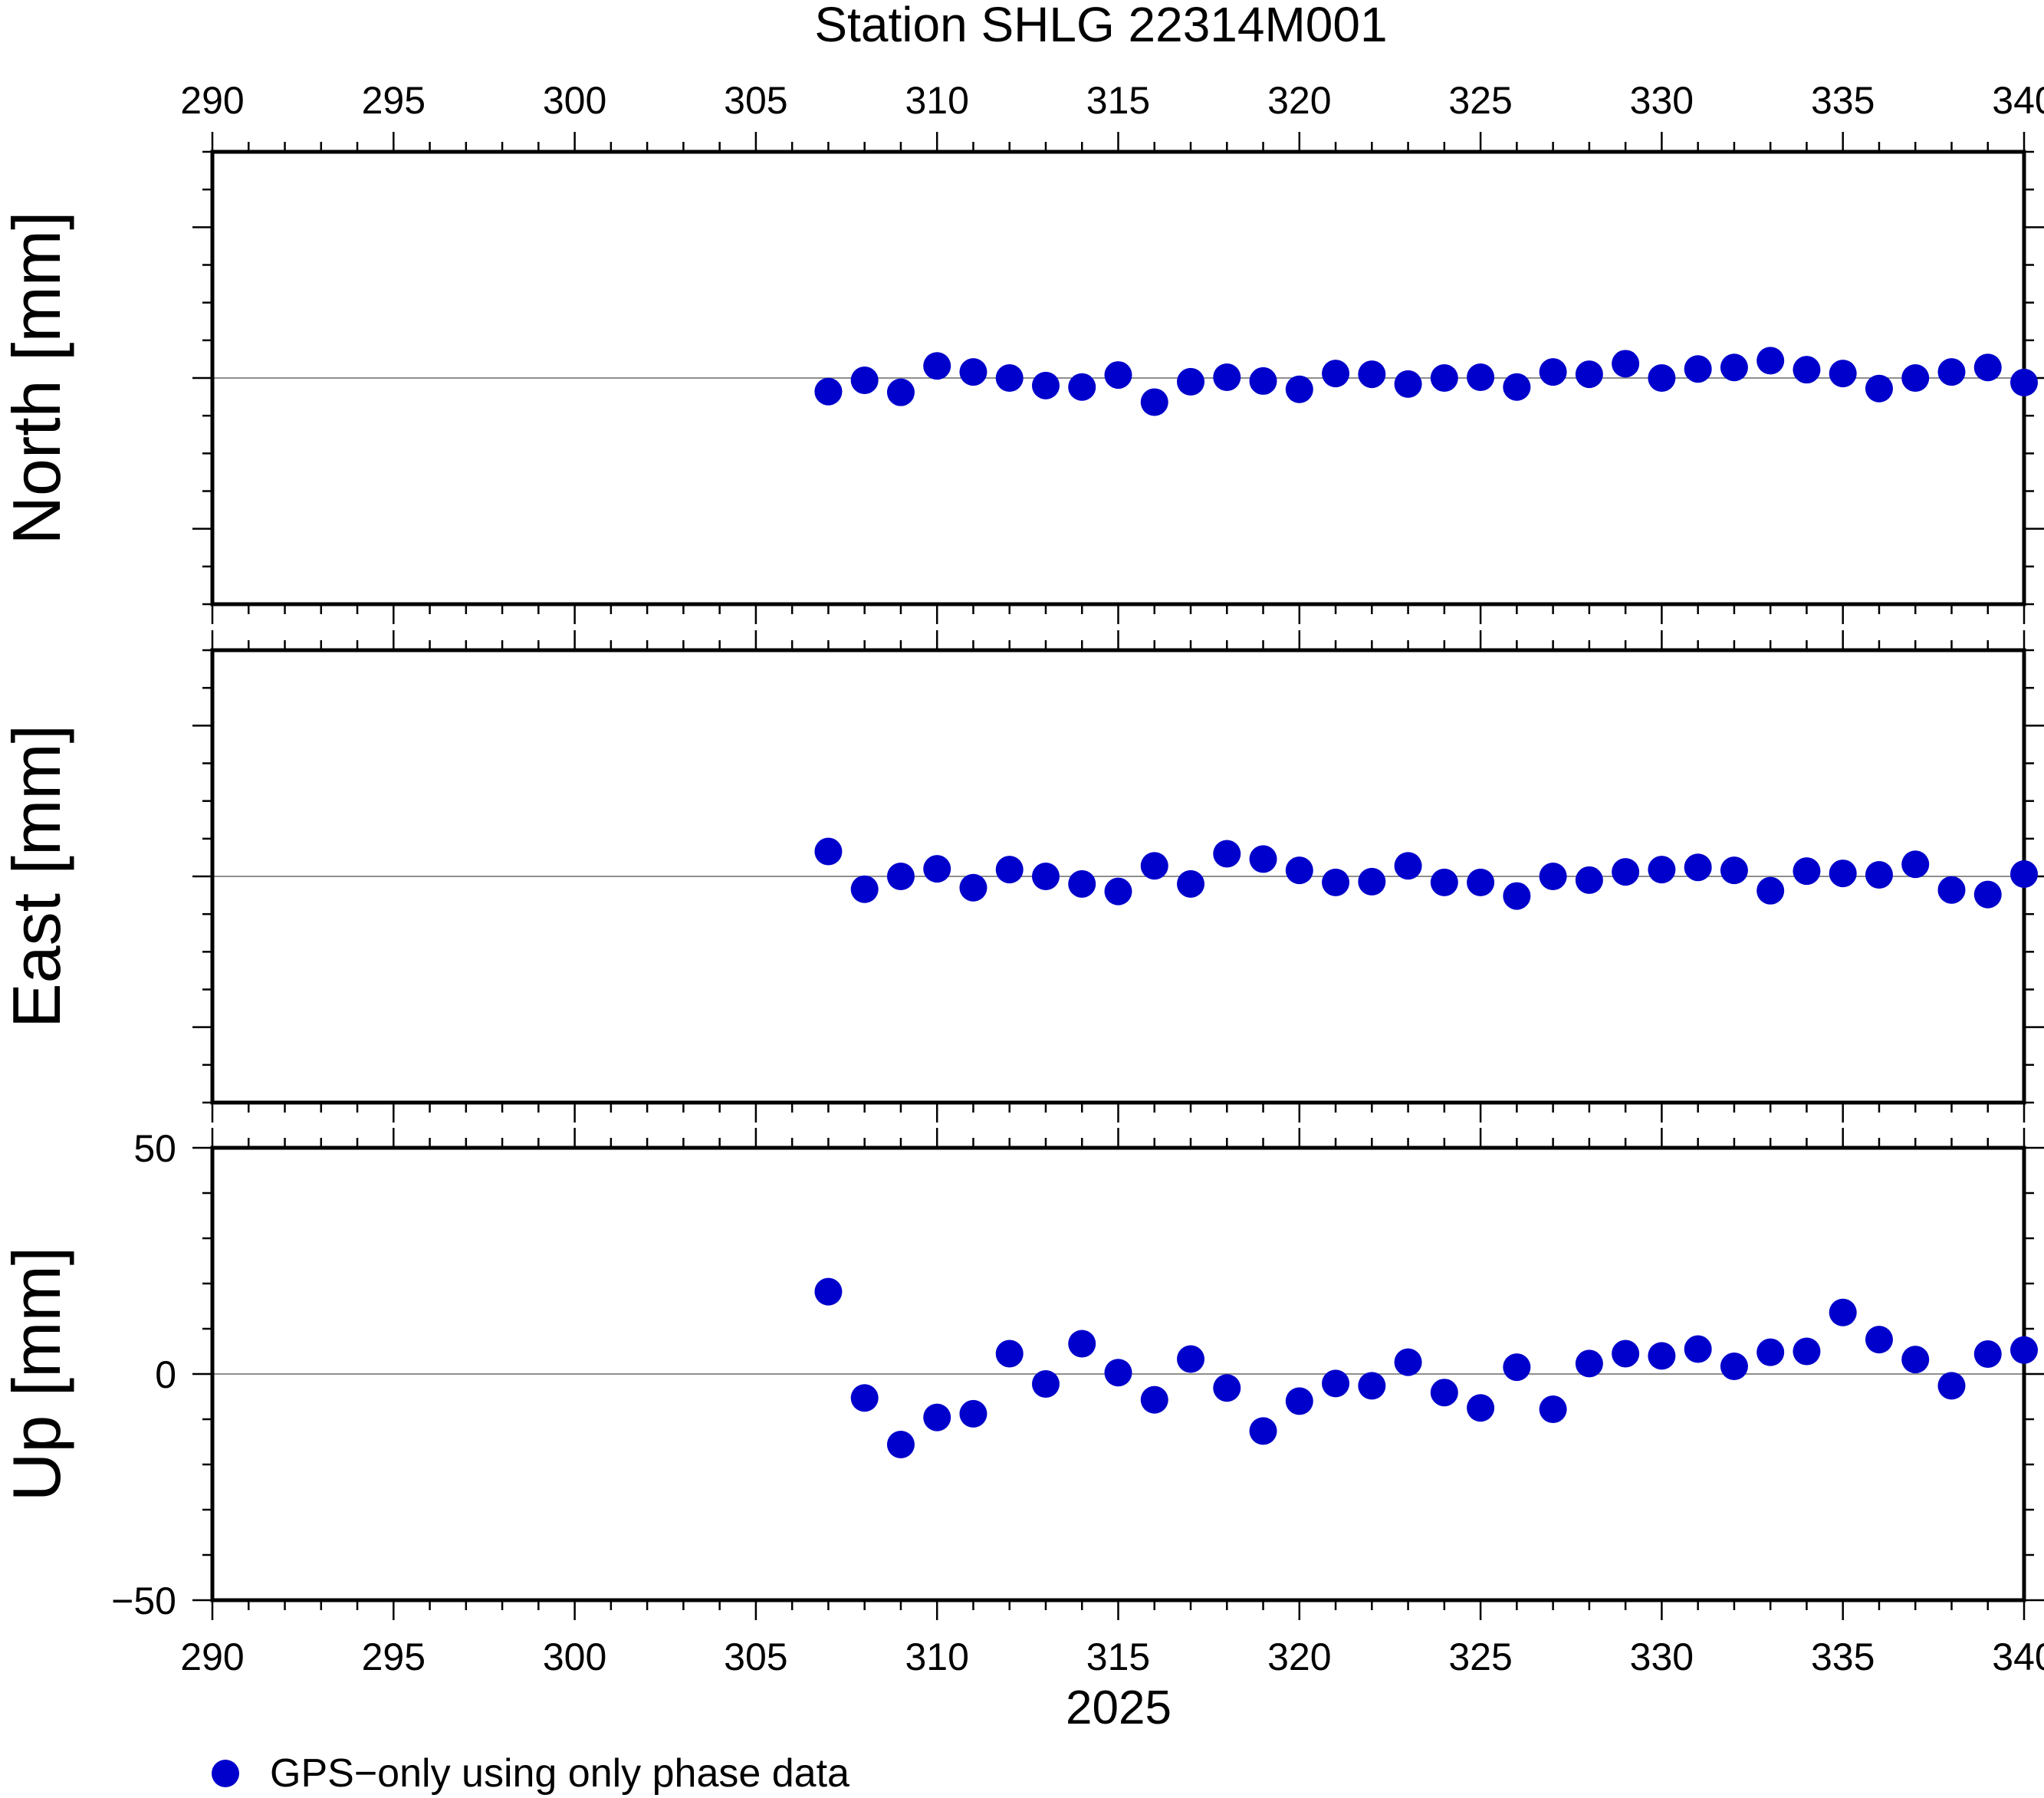  What do you see at coordinates (1100, 26) in the screenshot?
I see `chart-title: Station SHLG 22314M001` at bounding box center [1100, 26].